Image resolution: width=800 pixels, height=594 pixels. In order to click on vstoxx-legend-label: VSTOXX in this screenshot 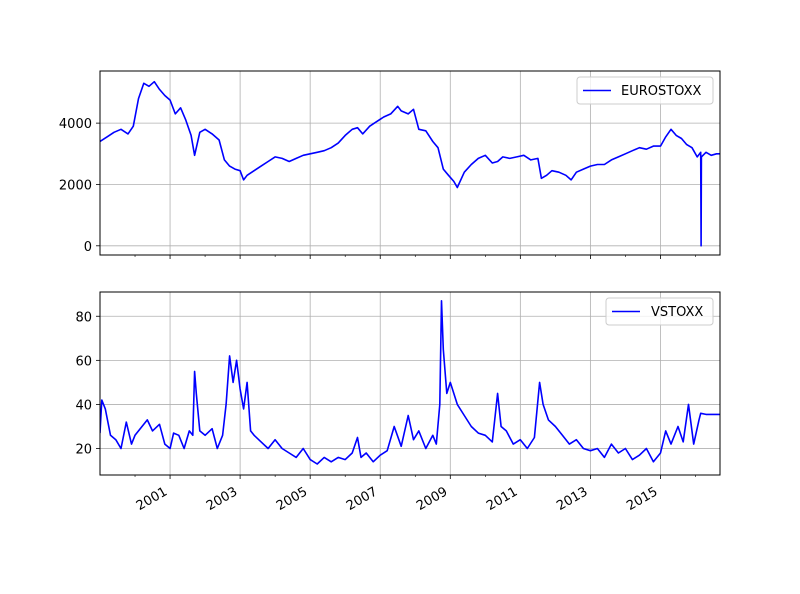, I will do `click(677, 312)`.